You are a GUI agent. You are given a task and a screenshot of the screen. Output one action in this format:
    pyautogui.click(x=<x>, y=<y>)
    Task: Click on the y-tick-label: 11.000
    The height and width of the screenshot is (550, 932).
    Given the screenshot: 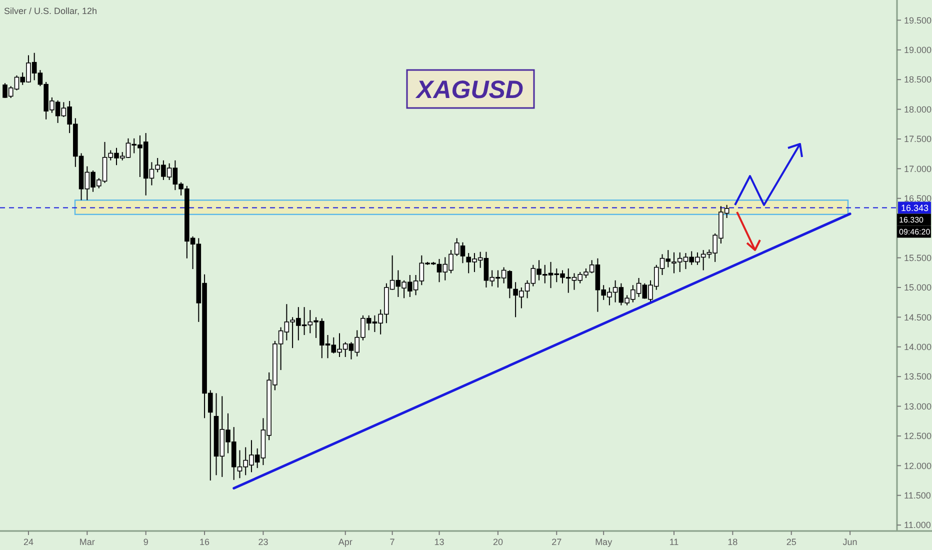 What is the action you would take?
    pyautogui.click(x=917, y=525)
    